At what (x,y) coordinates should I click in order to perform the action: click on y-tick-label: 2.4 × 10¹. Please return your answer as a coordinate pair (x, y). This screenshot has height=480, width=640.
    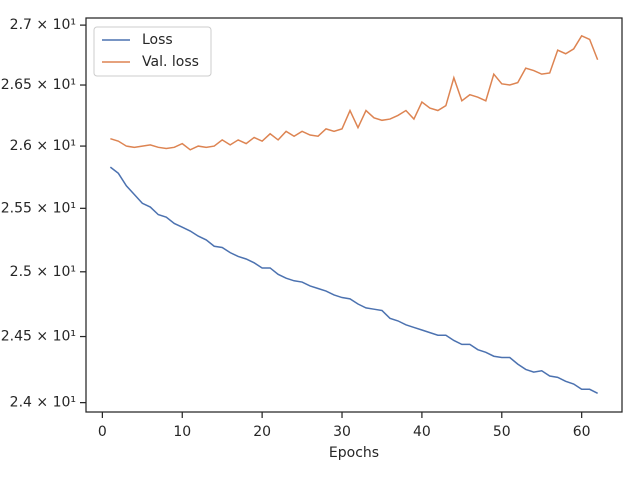
    Looking at the image, I should click on (43, 403).